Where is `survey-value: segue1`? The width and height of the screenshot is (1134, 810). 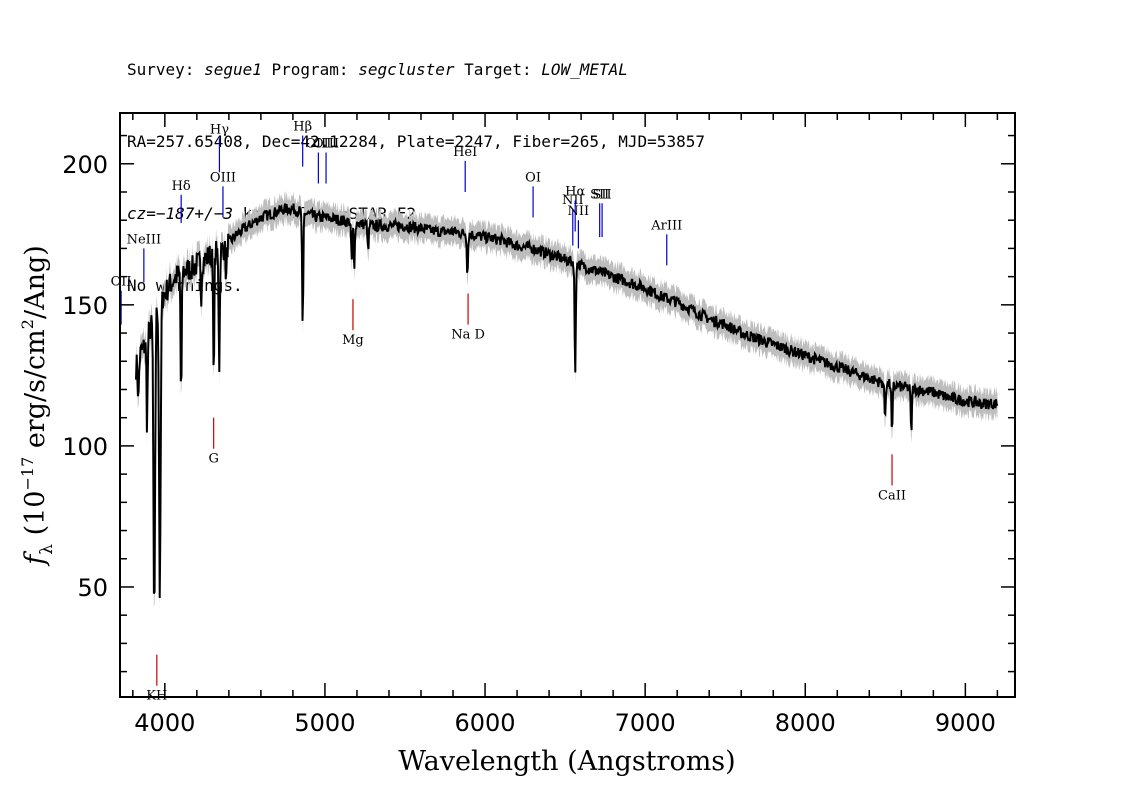
survey-value: segue1 is located at coordinates (233, 69).